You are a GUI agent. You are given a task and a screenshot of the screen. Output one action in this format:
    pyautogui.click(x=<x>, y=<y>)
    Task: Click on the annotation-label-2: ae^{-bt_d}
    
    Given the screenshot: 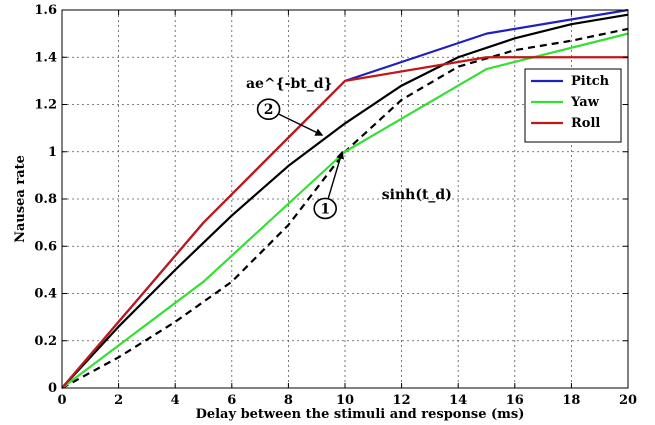 What is the action you would take?
    pyautogui.click(x=289, y=84)
    